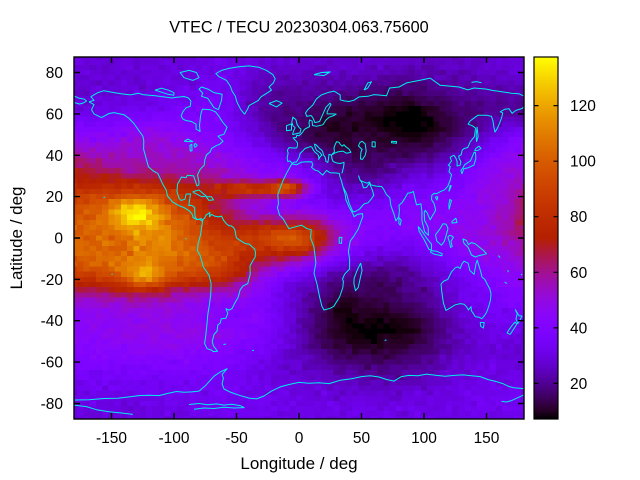  I want to click on svg-text: -20, so click(52, 280).